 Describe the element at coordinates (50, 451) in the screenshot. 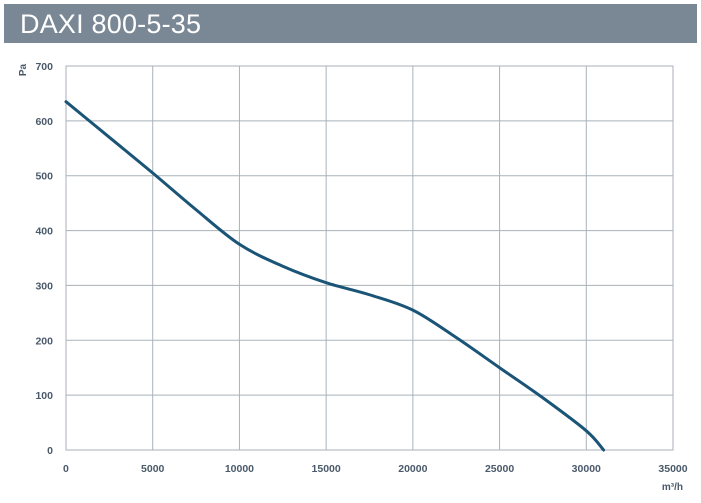

I see `y-tick-label: 0` at that location.